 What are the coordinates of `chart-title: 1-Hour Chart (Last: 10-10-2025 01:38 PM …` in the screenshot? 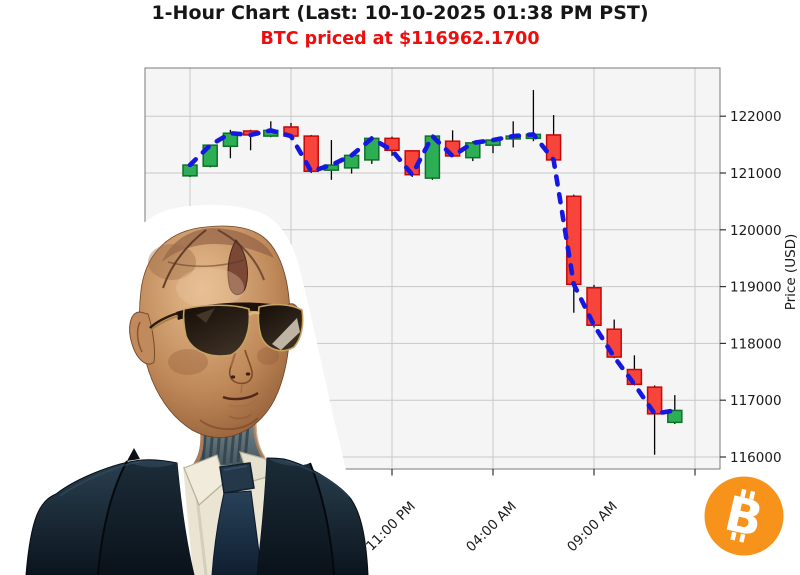 It's located at (400, 13).